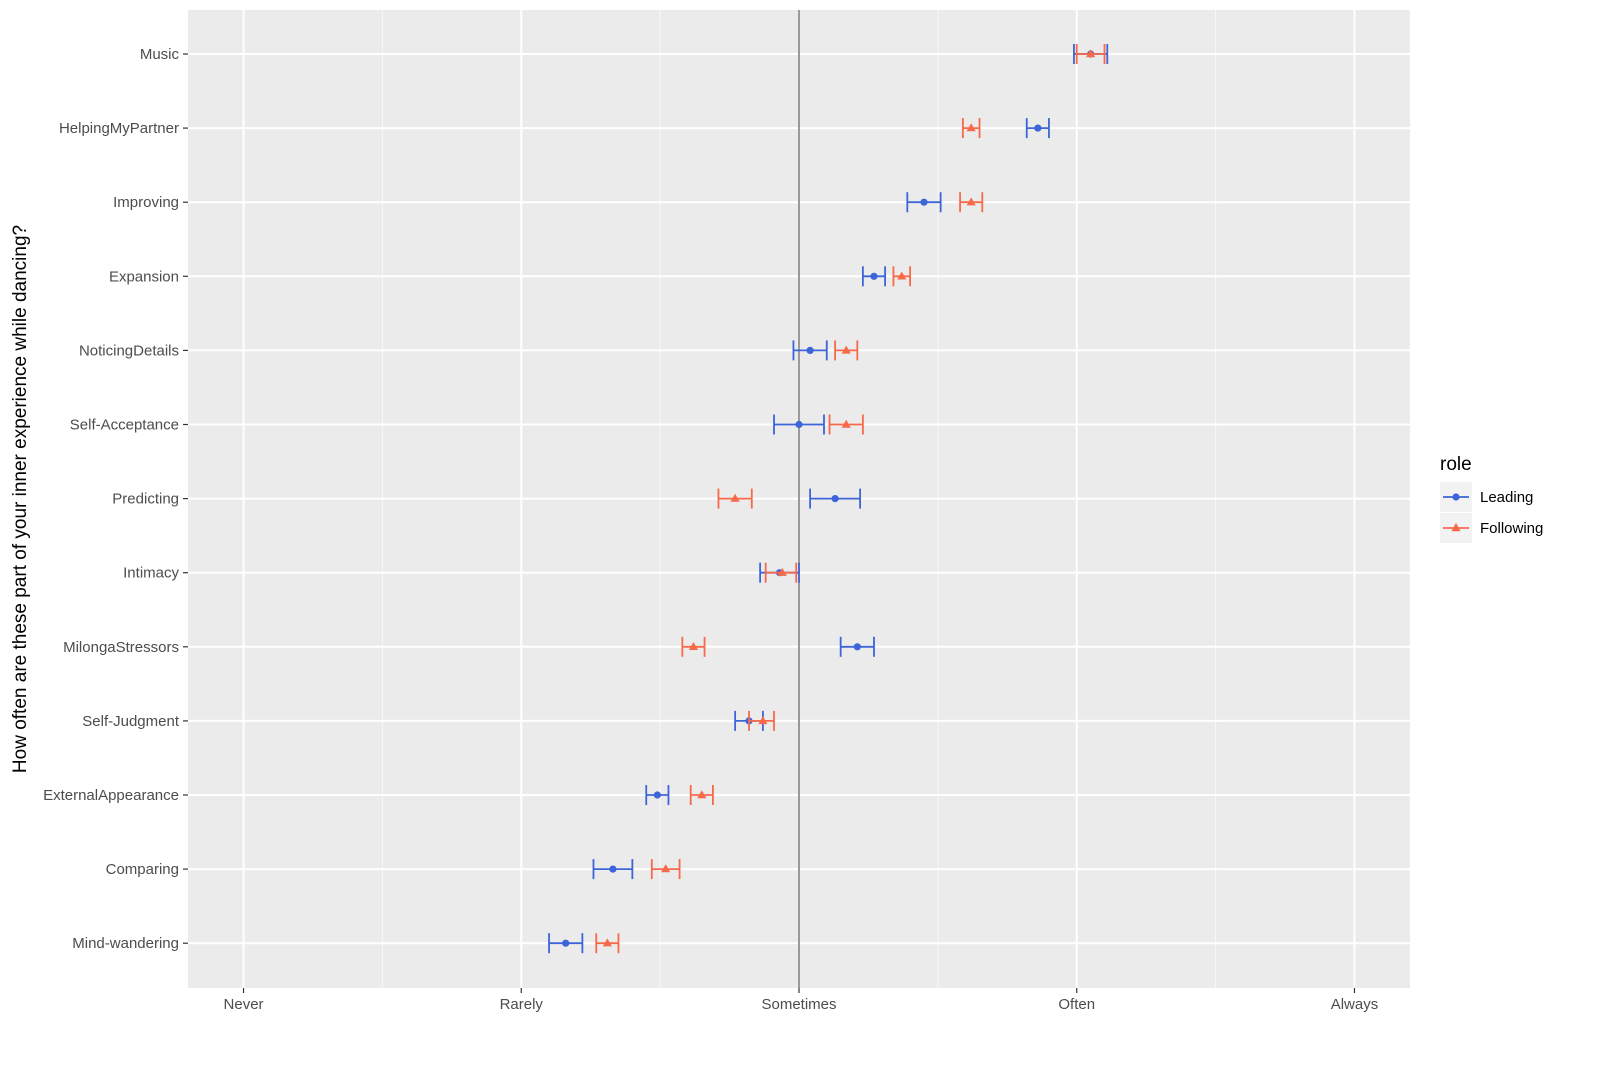 The width and height of the screenshot is (1600, 1066). What do you see at coordinates (145, 499) in the screenshot?
I see `y-tick-label: Predicting` at bounding box center [145, 499].